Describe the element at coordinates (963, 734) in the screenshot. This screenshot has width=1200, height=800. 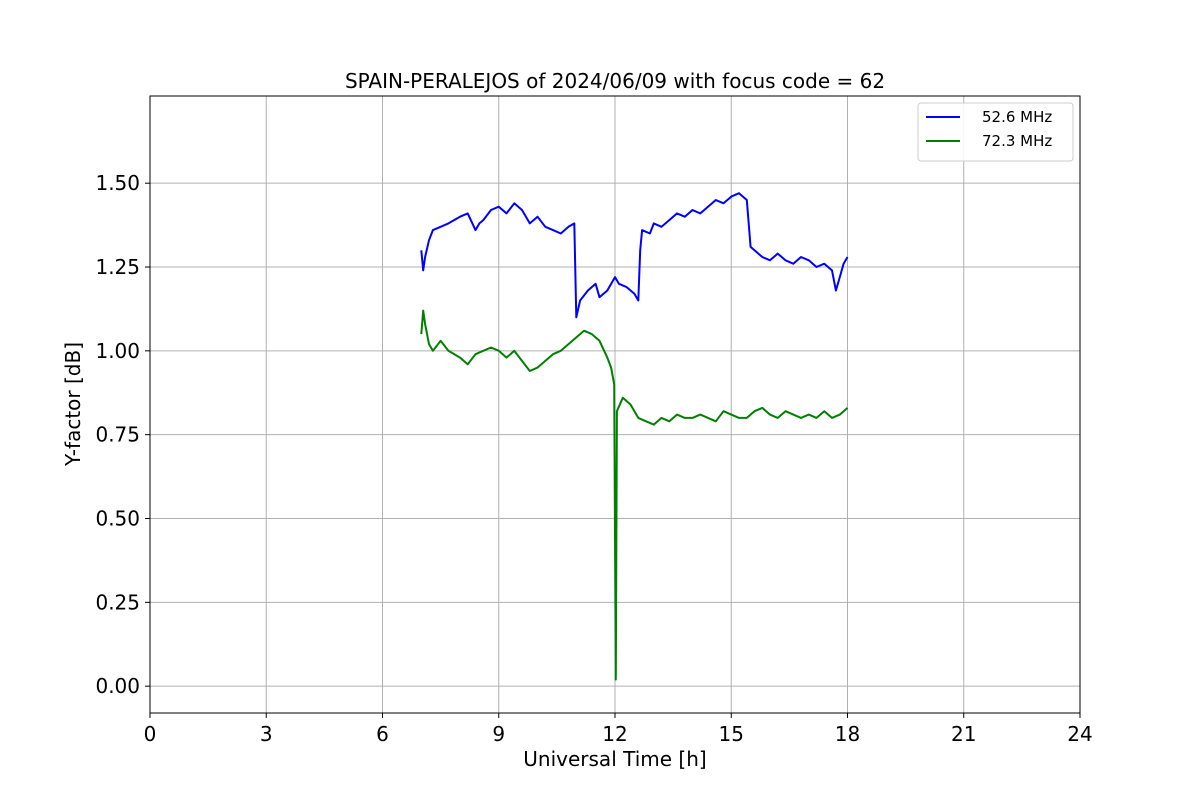
I see `x-tick-label: 21` at that location.